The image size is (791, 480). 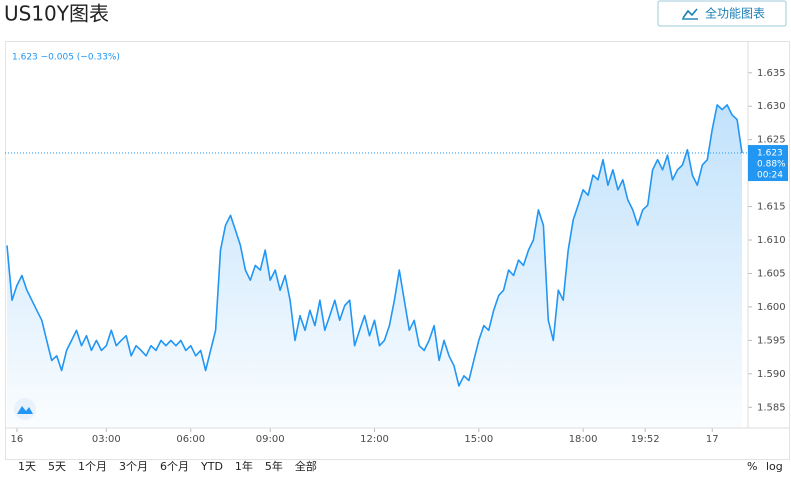 What do you see at coordinates (211, 466) in the screenshot?
I see `range-button: YTD` at bounding box center [211, 466].